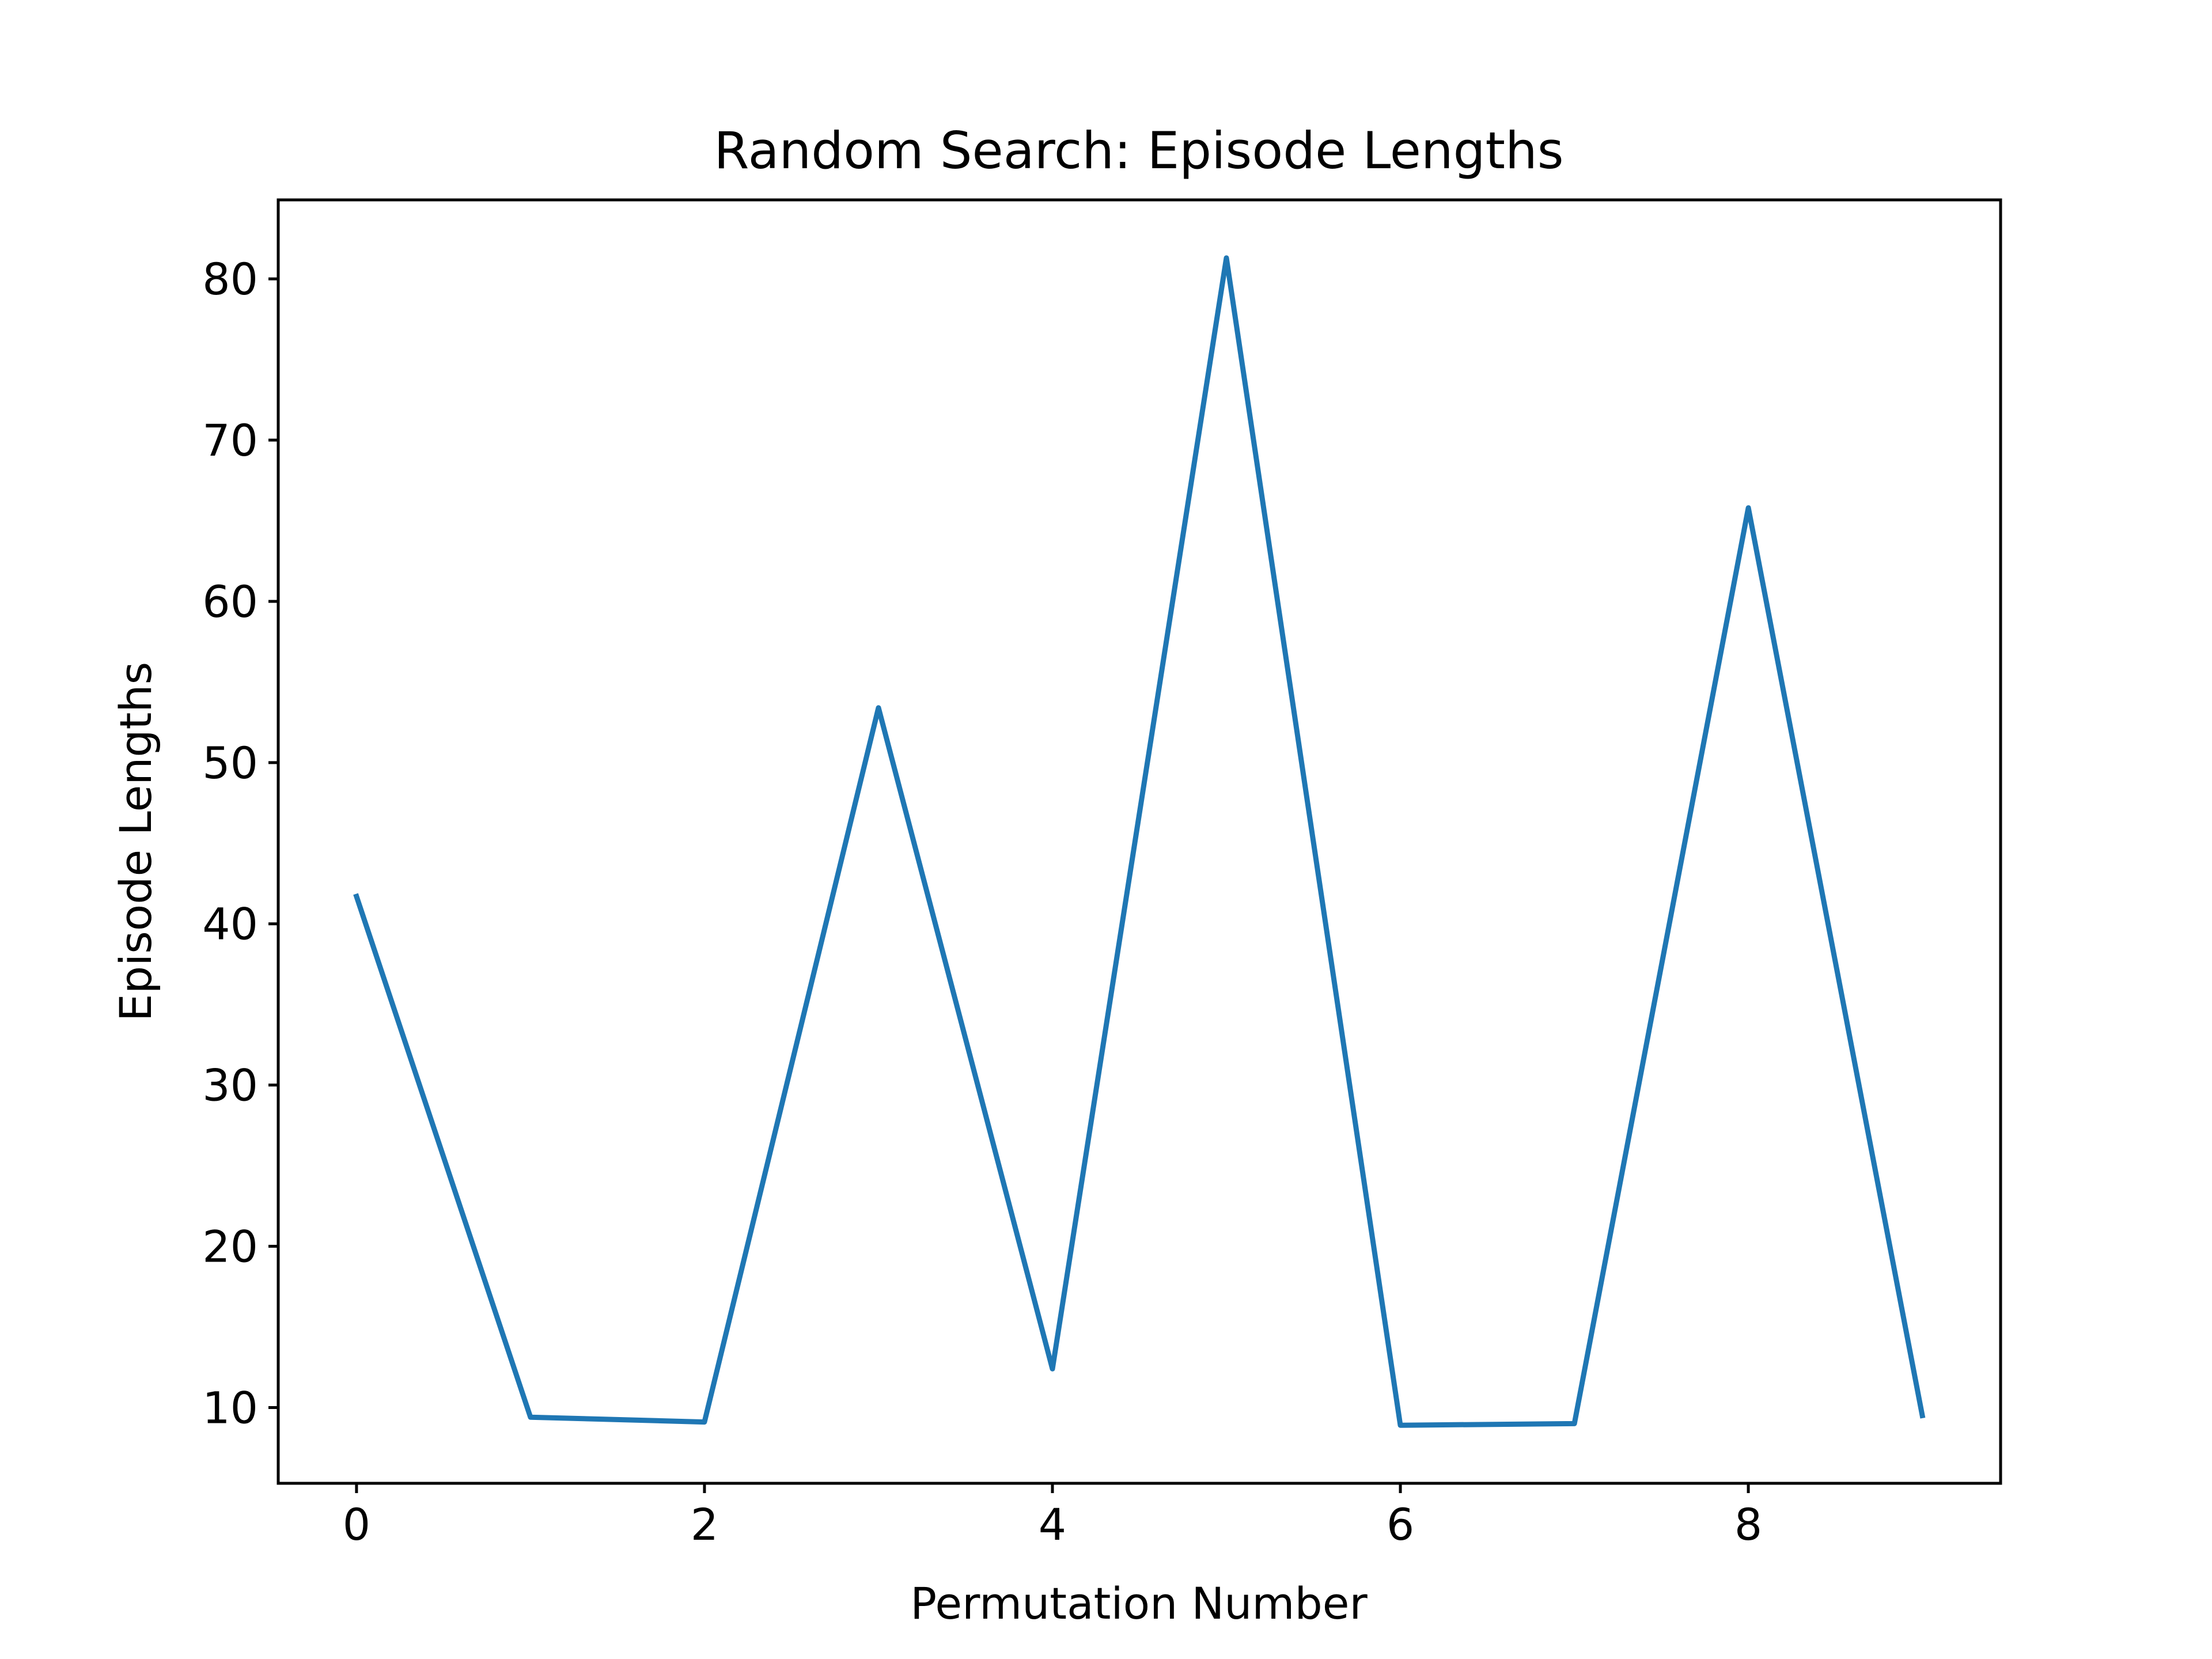 This screenshot has width=2212, height=1659. What do you see at coordinates (230, 763) in the screenshot?
I see `y-tick-label: 50` at bounding box center [230, 763].